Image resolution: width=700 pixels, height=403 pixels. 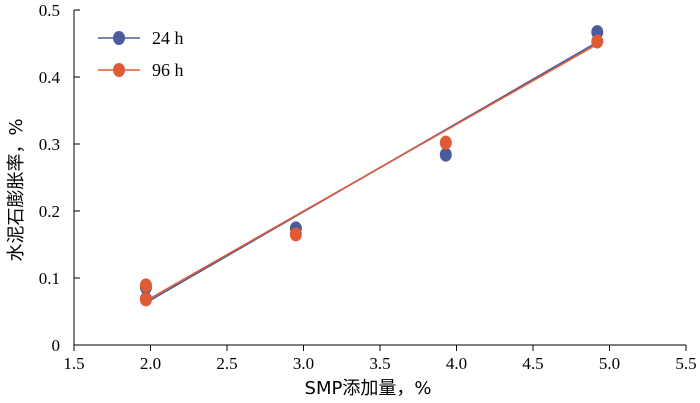 What do you see at coordinates (50, 77) in the screenshot?
I see `y-tick-label: 0.4` at bounding box center [50, 77].